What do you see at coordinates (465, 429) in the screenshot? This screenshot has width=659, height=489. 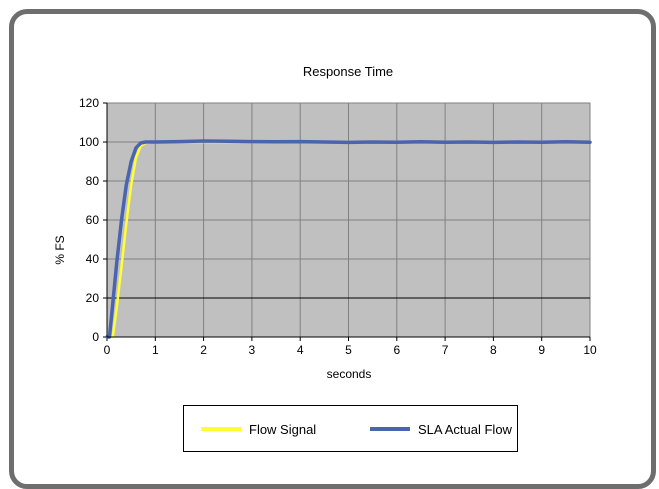 I see `legend-label-sla-actual-flow: SLA Actual Flow` at bounding box center [465, 429].